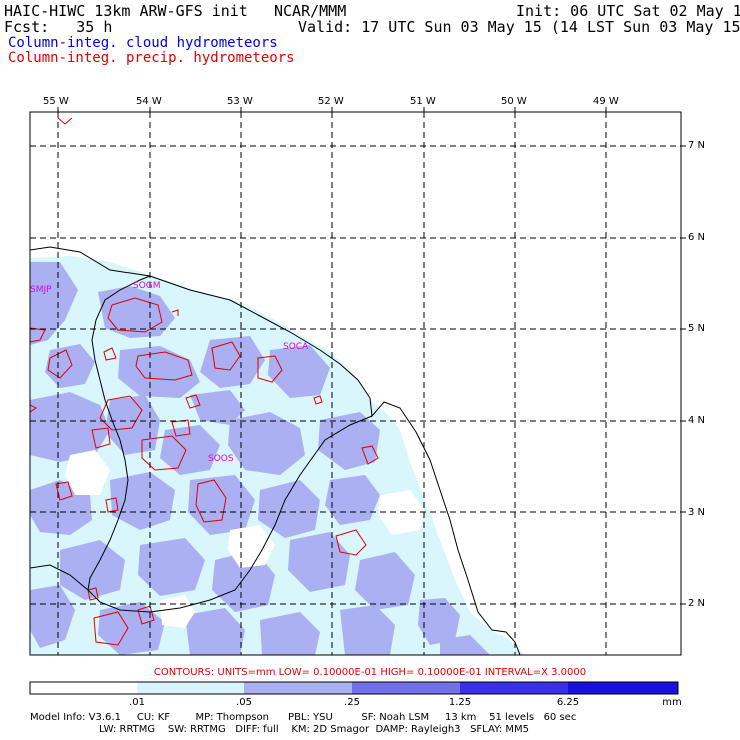 Image resolution: width=740 pixels, height=740 pixels. What do you see at coordinates (143, 43) in the screenshot?
I see `field-cloud-label: Column-integ. cloud hydrometeors` at bounding box center [143, 43].